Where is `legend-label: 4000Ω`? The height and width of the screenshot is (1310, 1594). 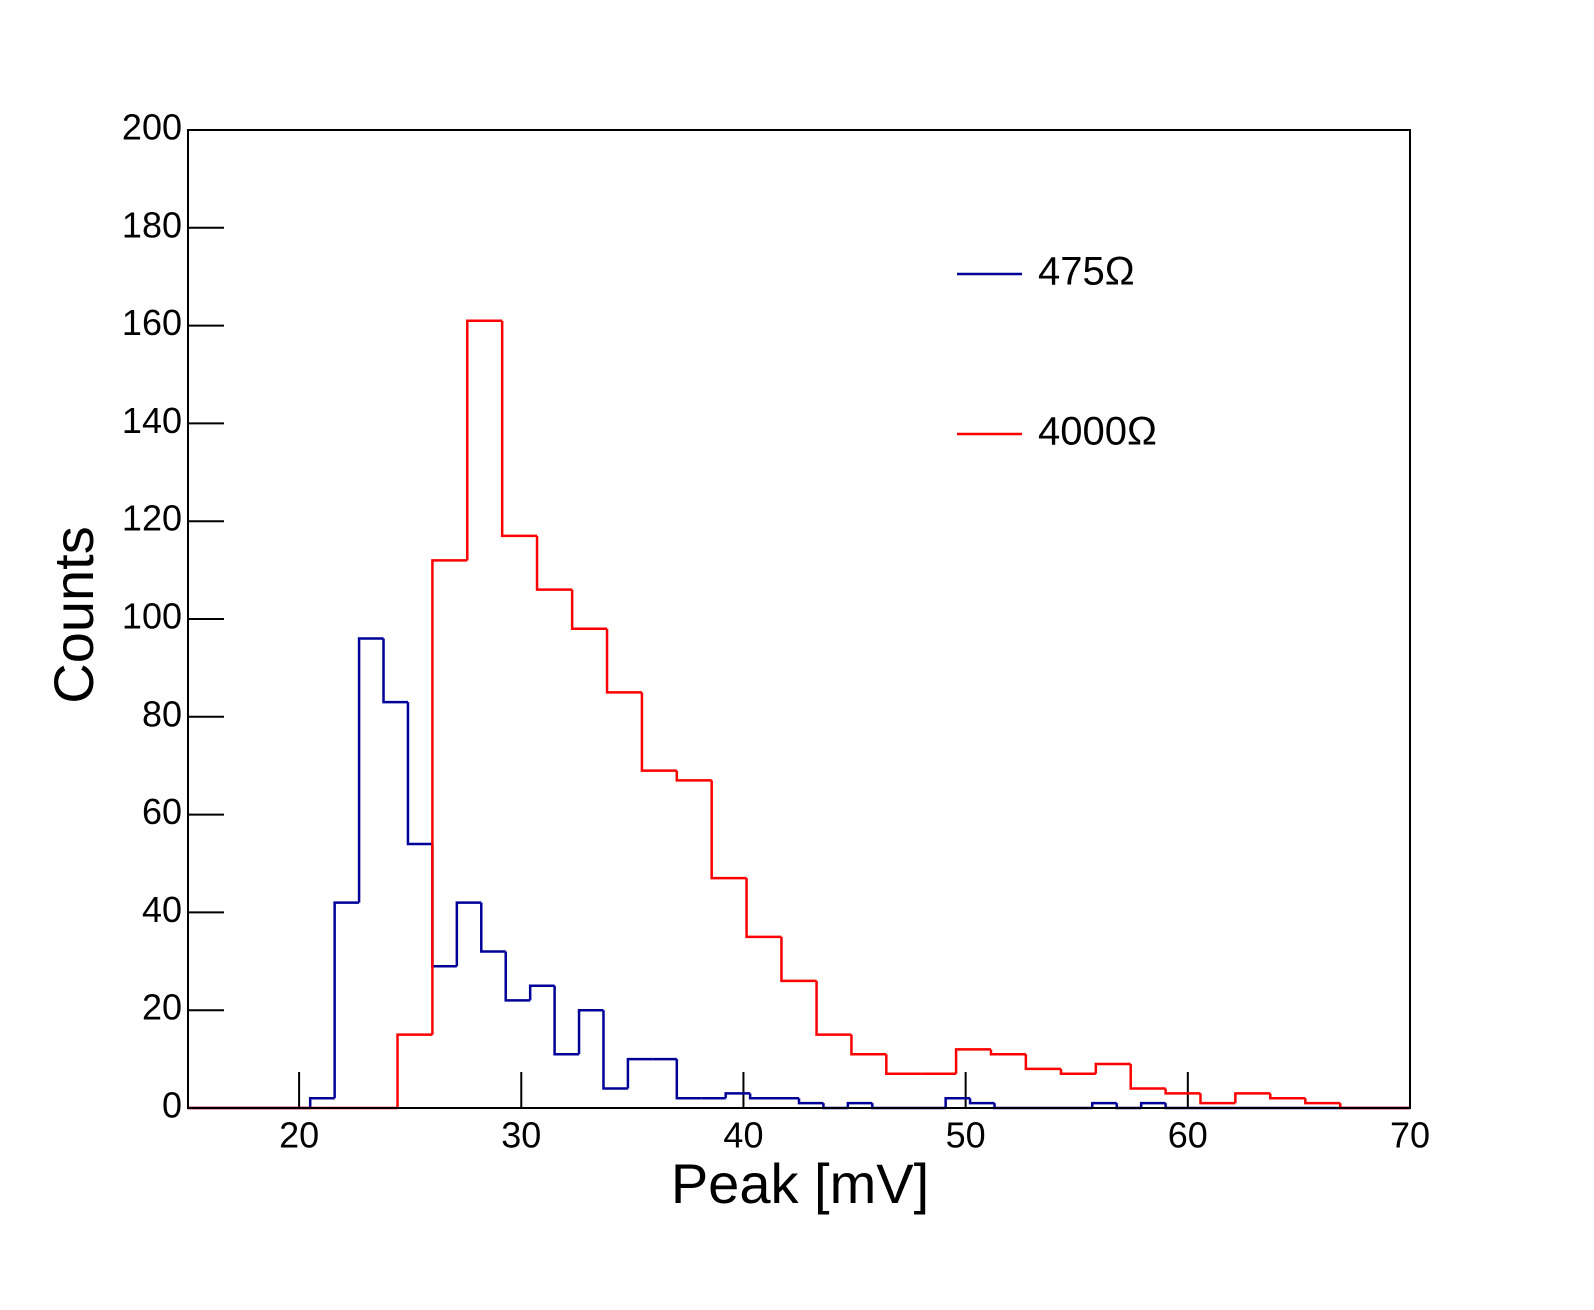
legend-label: 4000Ω is located at coordinates (1097, 432).